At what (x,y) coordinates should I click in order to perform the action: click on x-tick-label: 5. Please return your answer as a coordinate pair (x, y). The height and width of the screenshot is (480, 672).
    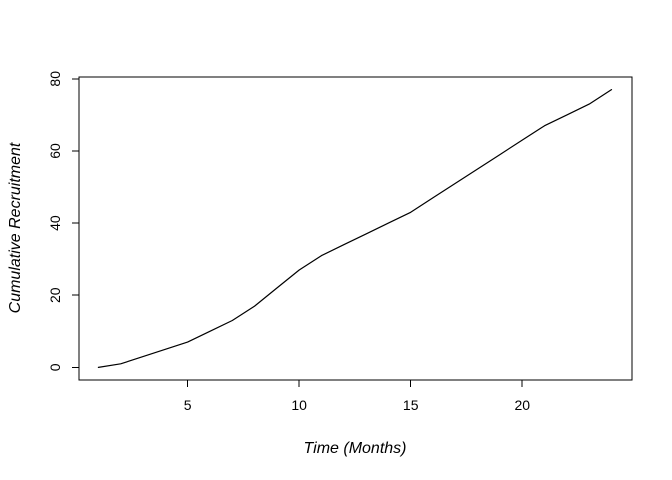
    Looking at the image, I should click on (188, 405).